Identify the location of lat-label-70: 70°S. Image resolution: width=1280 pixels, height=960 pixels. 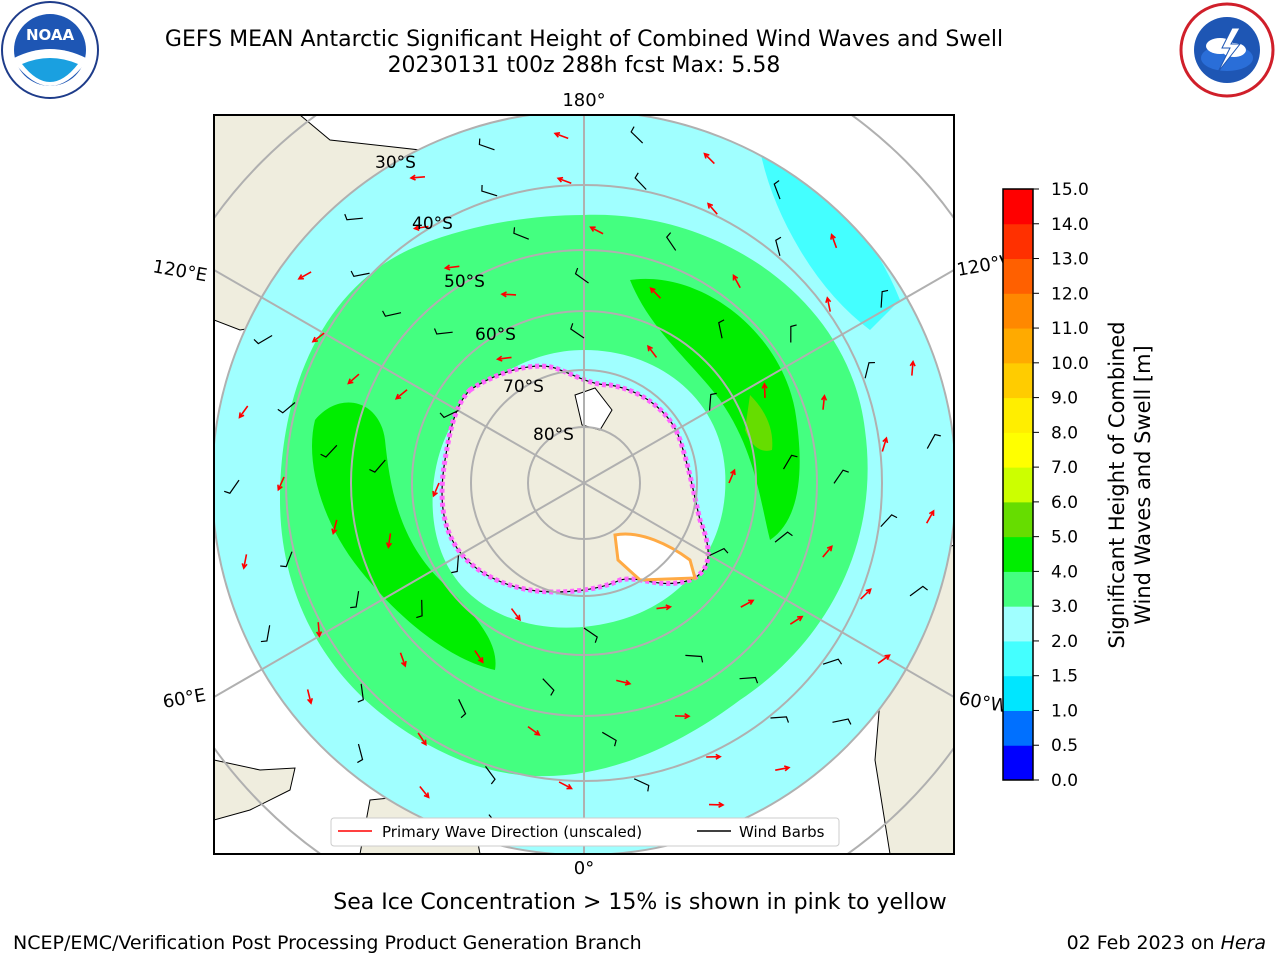
(523, 387).